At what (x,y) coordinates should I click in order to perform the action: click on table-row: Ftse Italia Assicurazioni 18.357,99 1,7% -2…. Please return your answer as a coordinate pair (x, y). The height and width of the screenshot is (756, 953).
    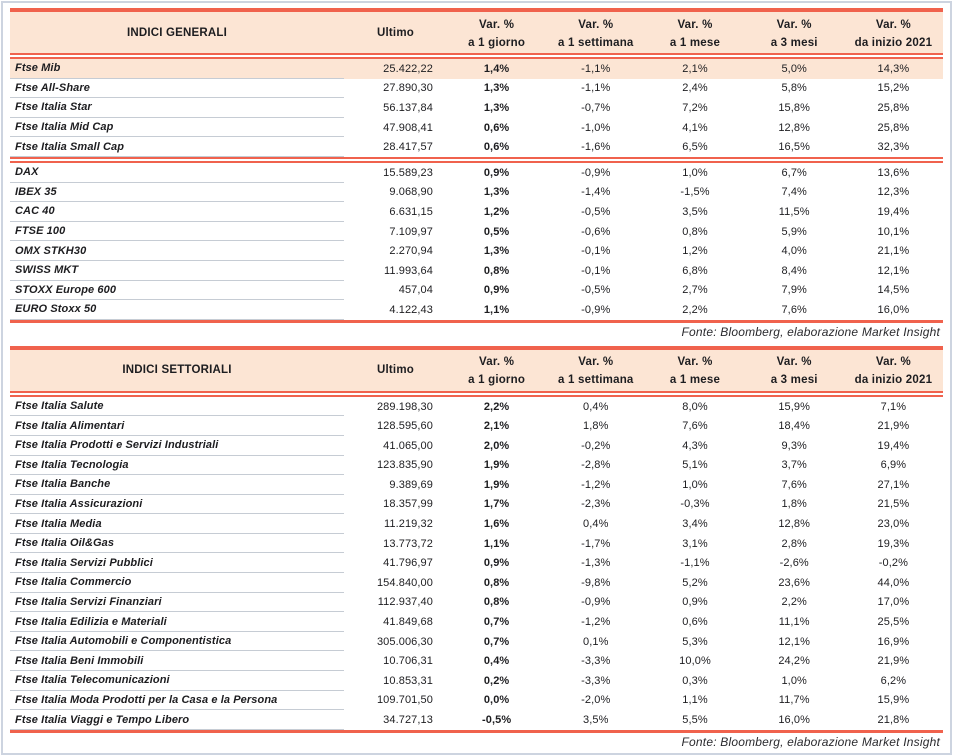
    Looking at the image, I should click on (476, 505).